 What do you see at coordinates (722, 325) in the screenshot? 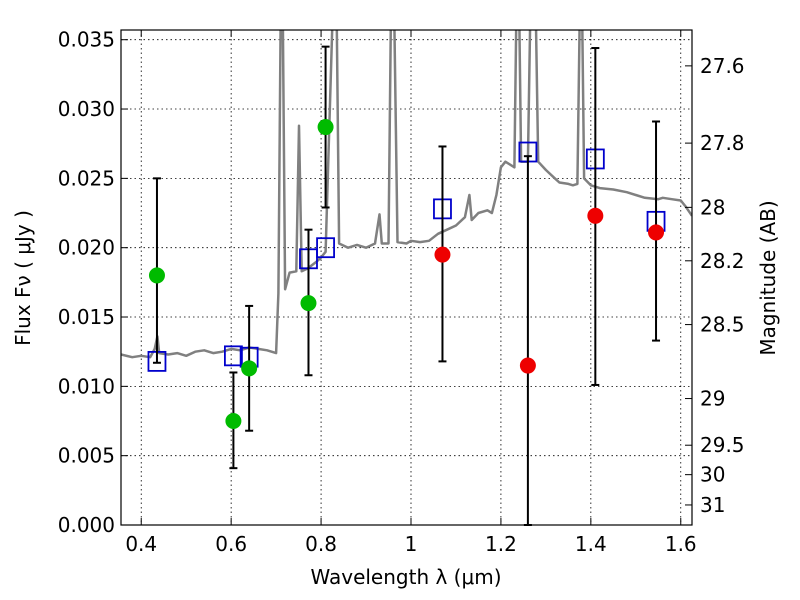
I see `right-tick-label: 28.5` at bounding box center [722, 325].